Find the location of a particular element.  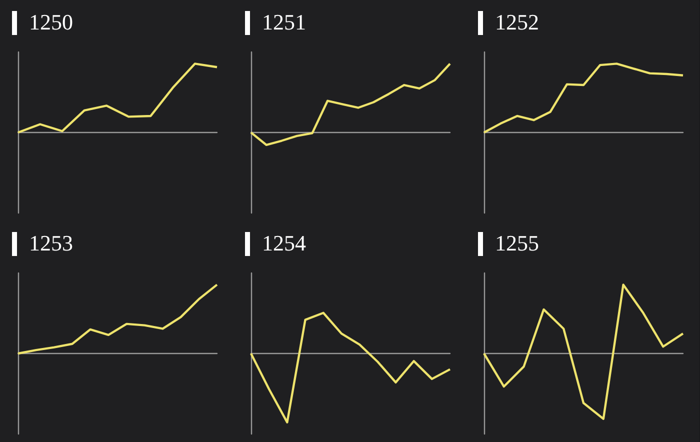

chart-title: 1253 is located at coordinates (51, 243).